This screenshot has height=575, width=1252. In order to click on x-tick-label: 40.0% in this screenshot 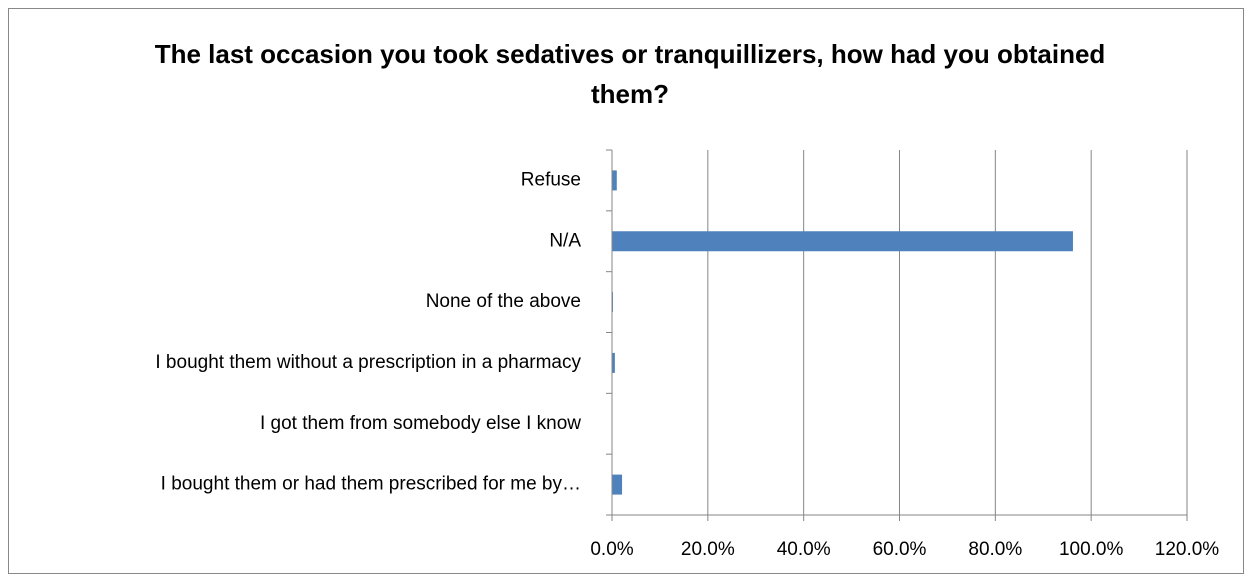, I will do `click(804, 549)`.